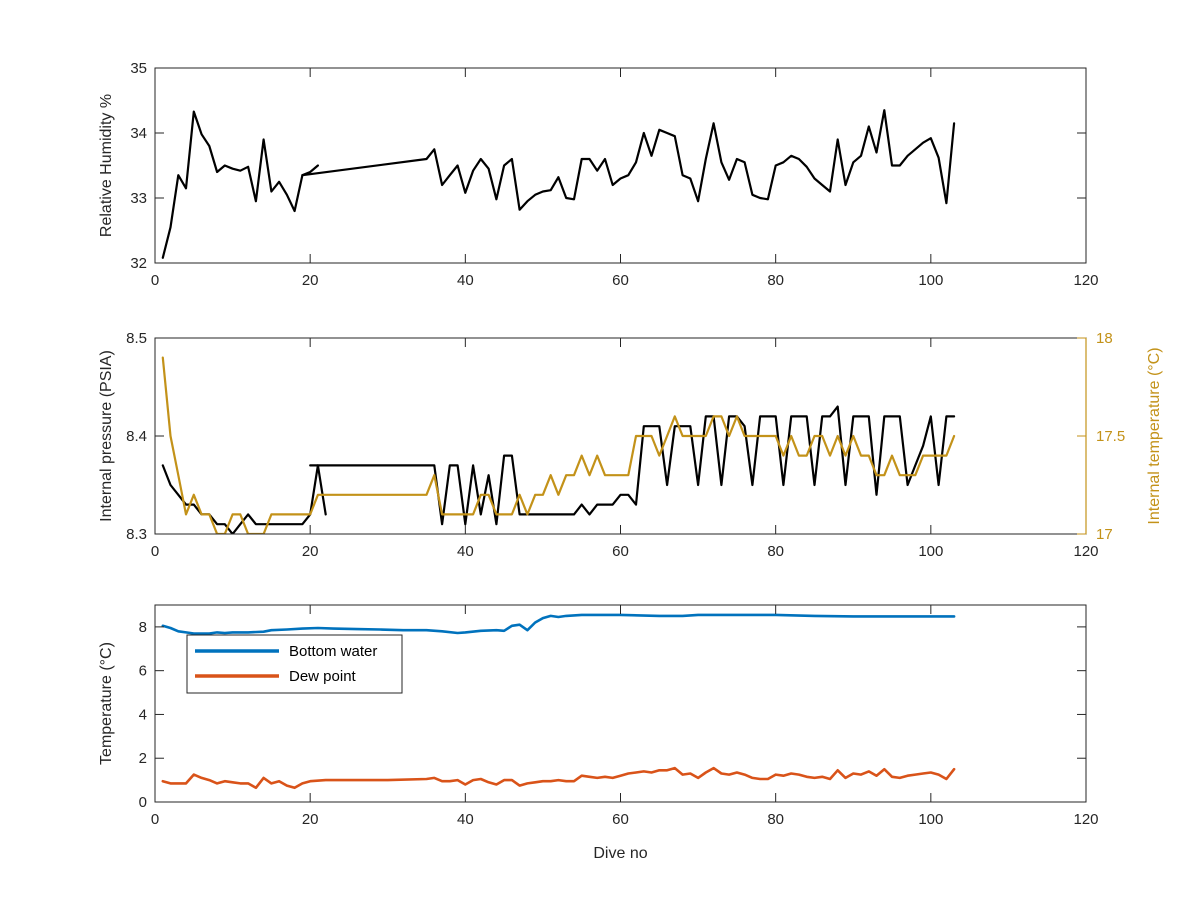 This screenshot has width=1200, height=900. Describe the element at coordinates (143, 627) in the screenshot. I see `y-tick-label: 8` at that location.